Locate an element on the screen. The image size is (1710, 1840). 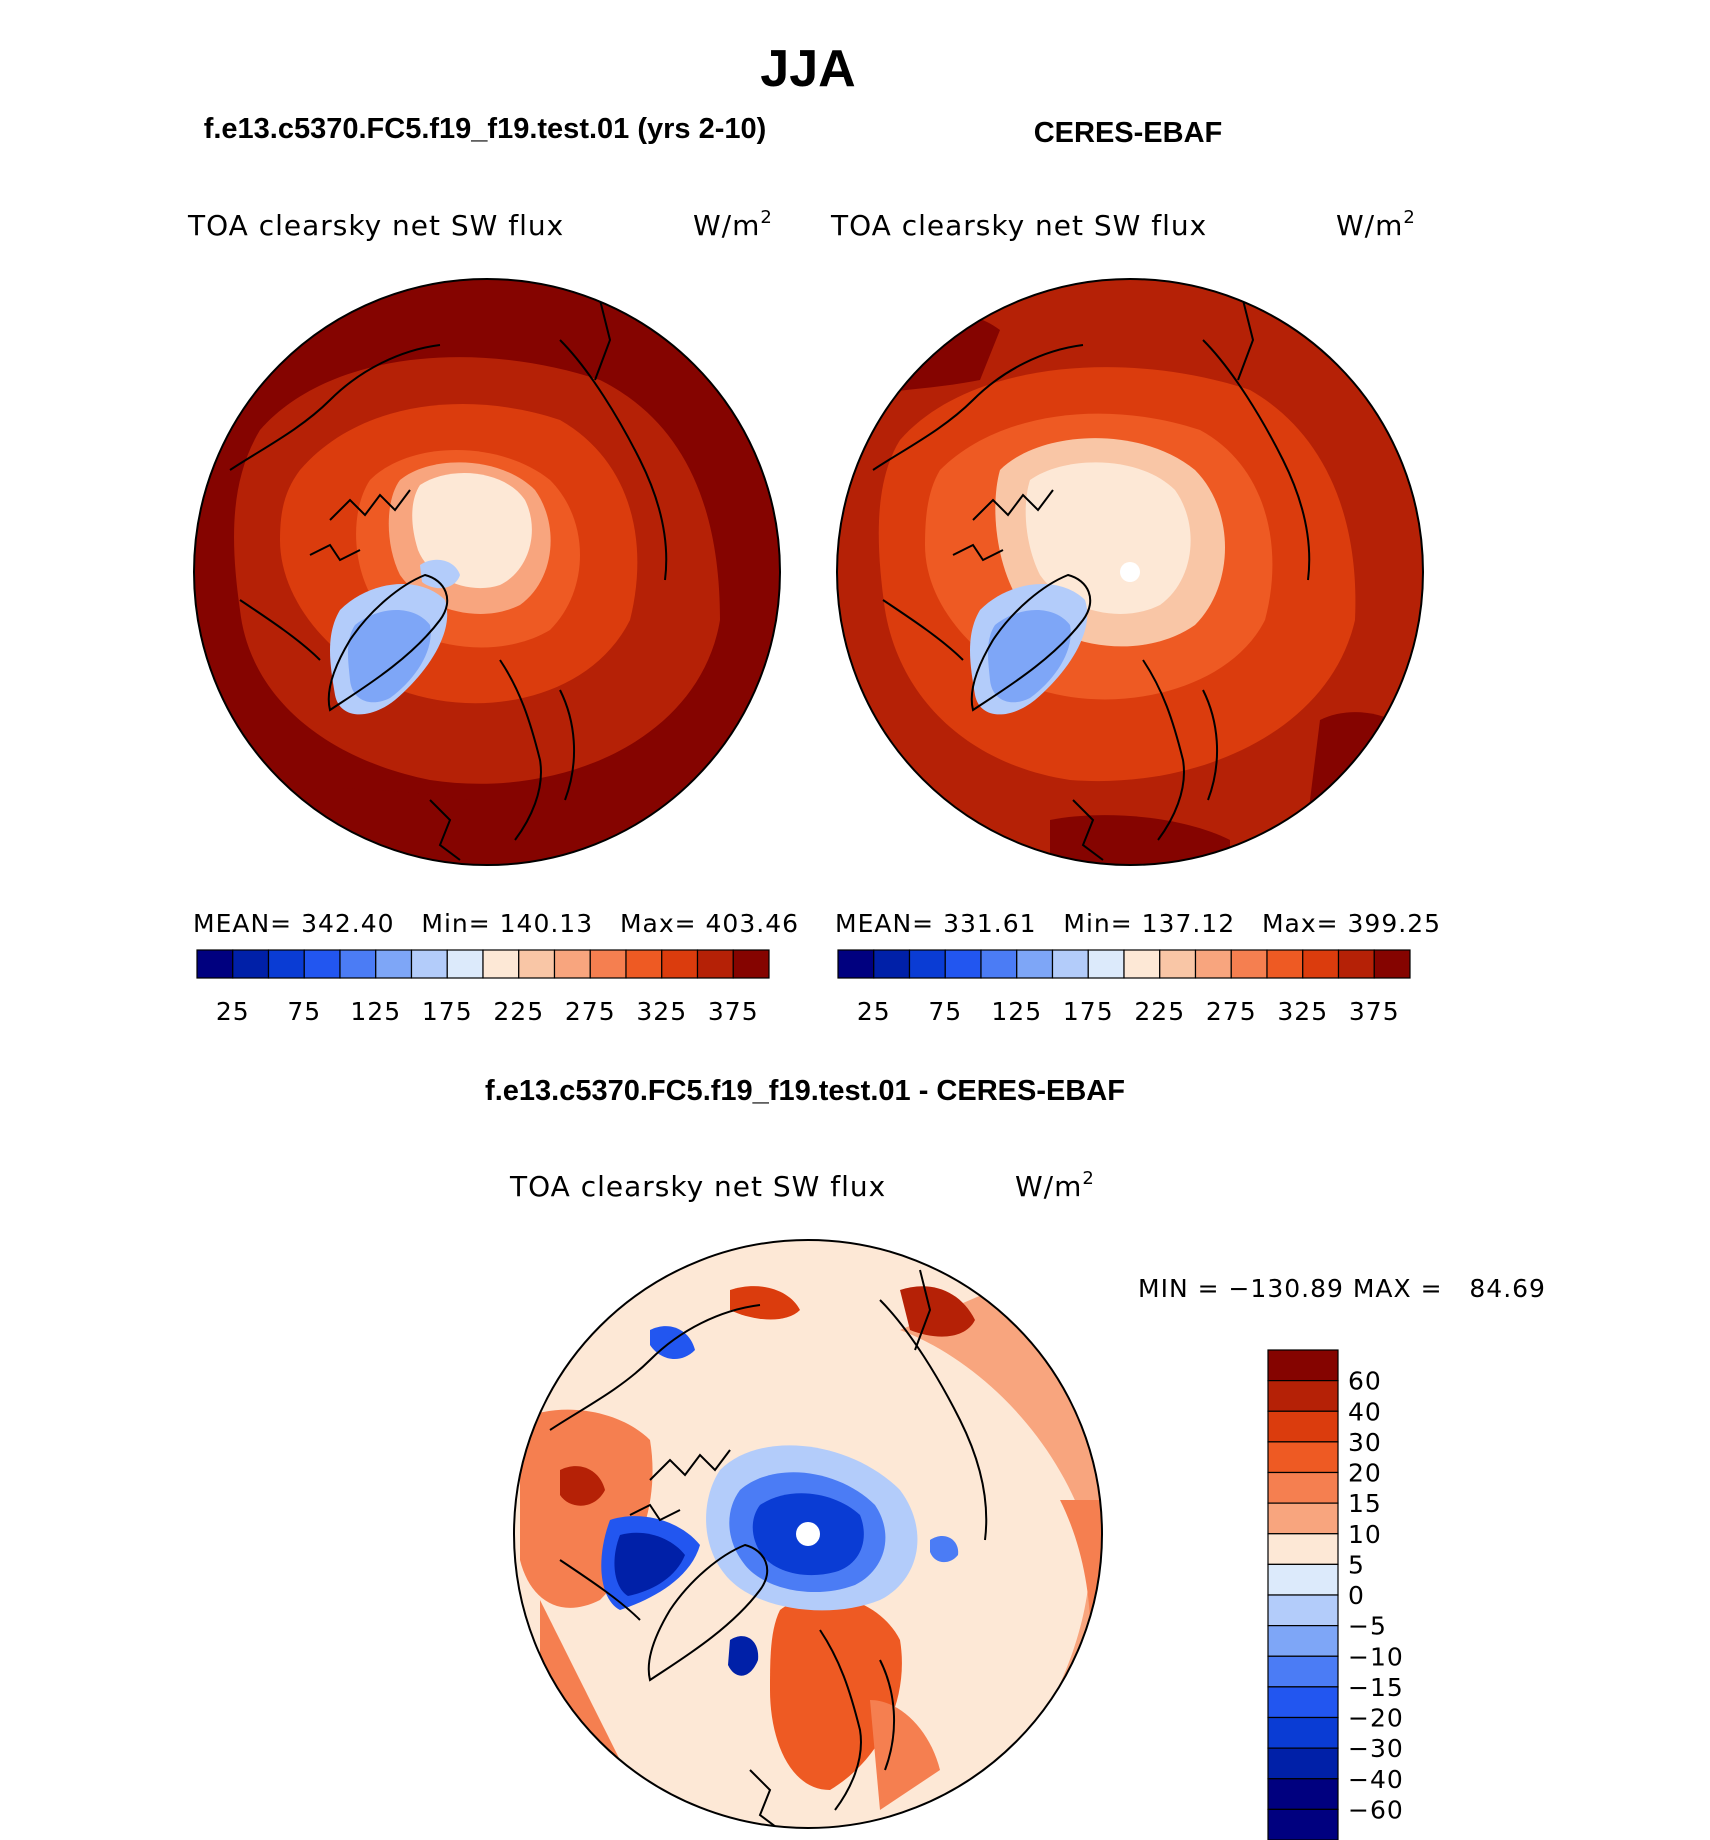
map-difference is located at coordinates (808, 1534).